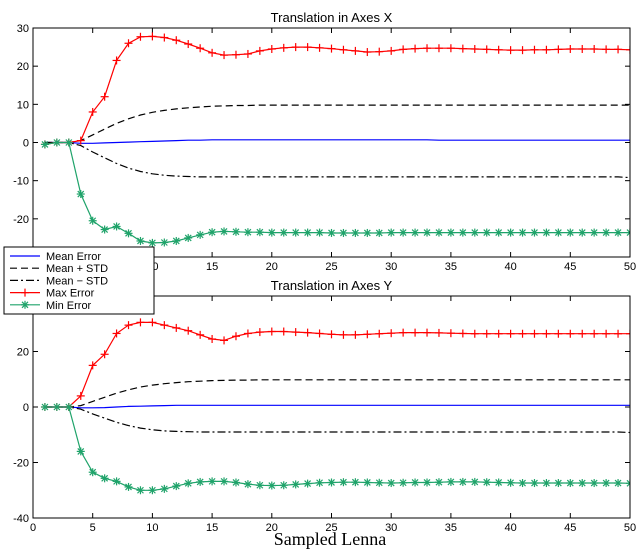 The width and height of the screenshot is (638, 555). I want to click on x-tick-label: 5, so click(93, 528).